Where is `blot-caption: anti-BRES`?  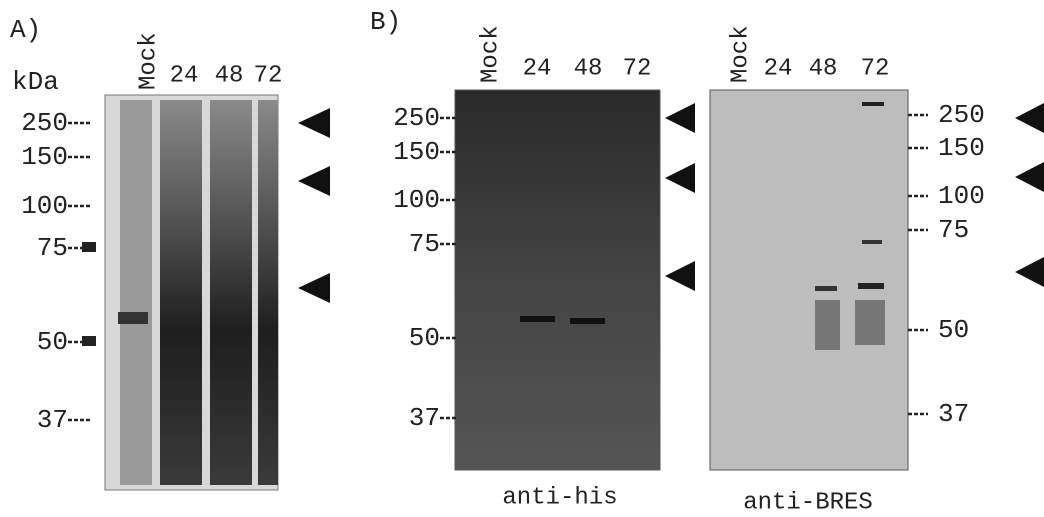
blot-caption: anti-BRES is located at coordinates (808, 502).